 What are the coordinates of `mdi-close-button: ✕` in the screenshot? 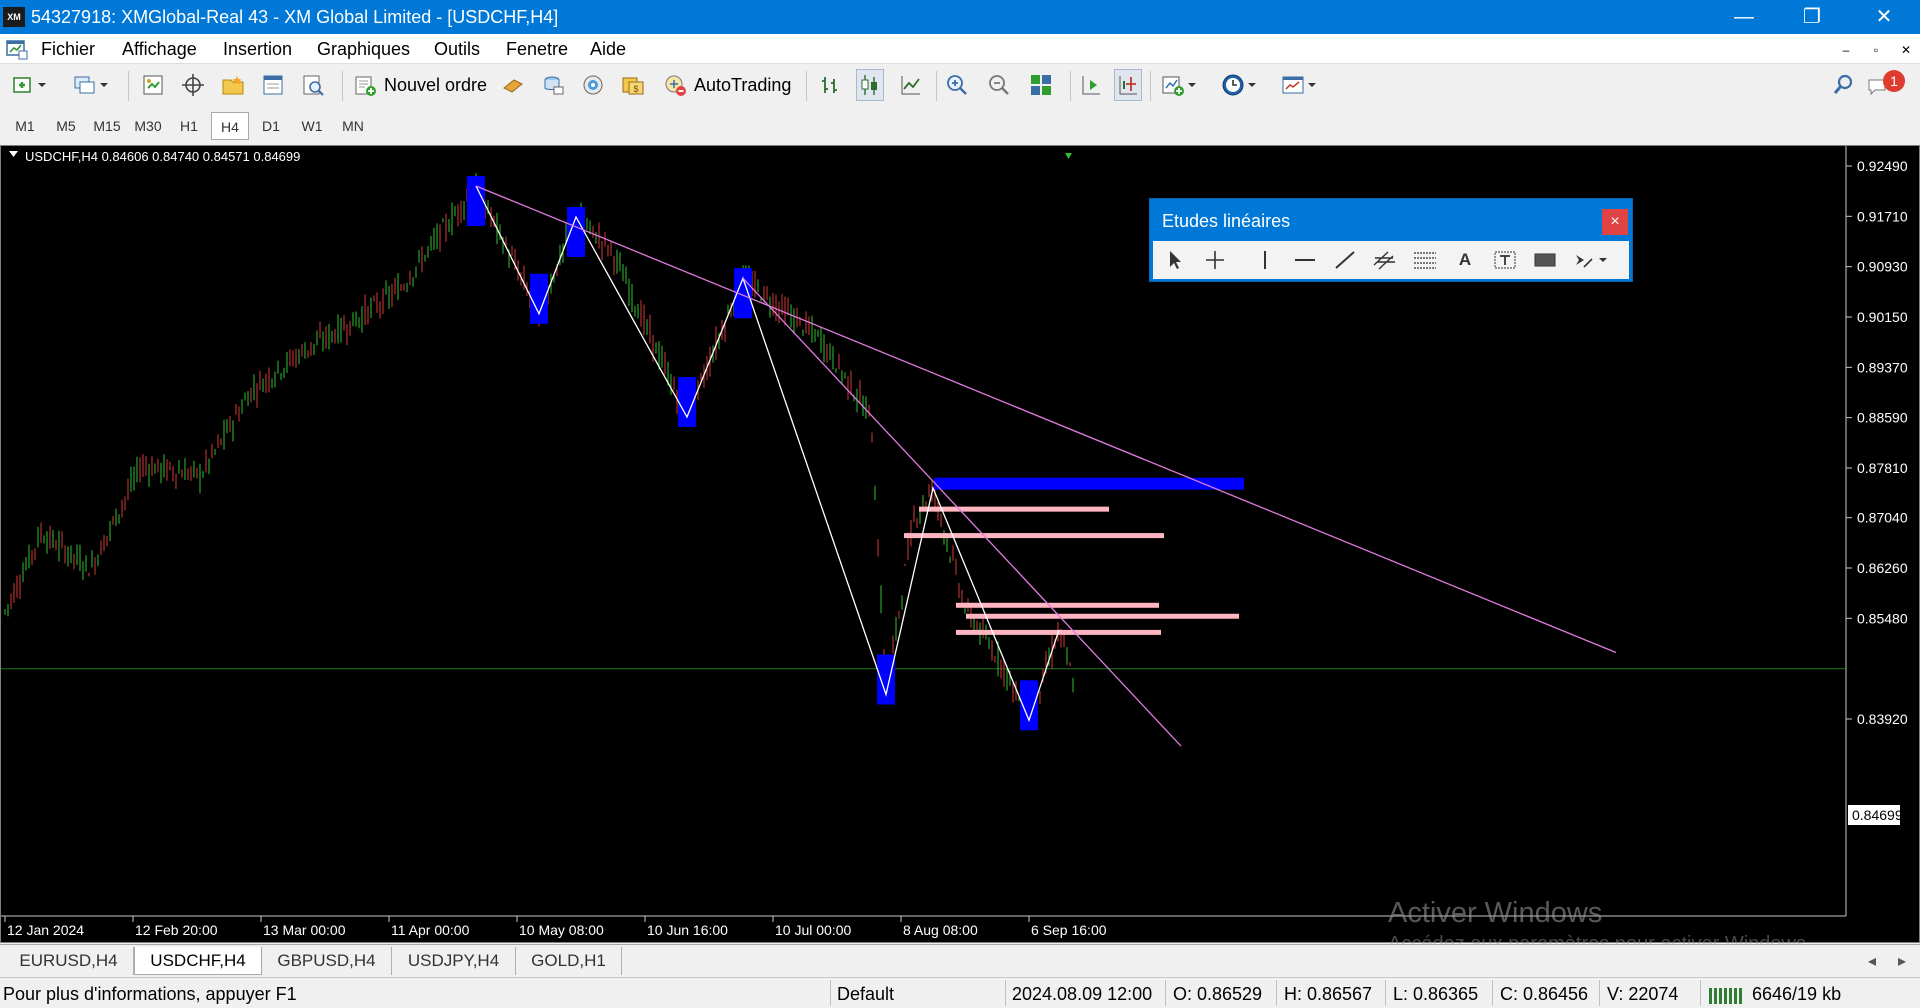 It's located at (1906, 50).